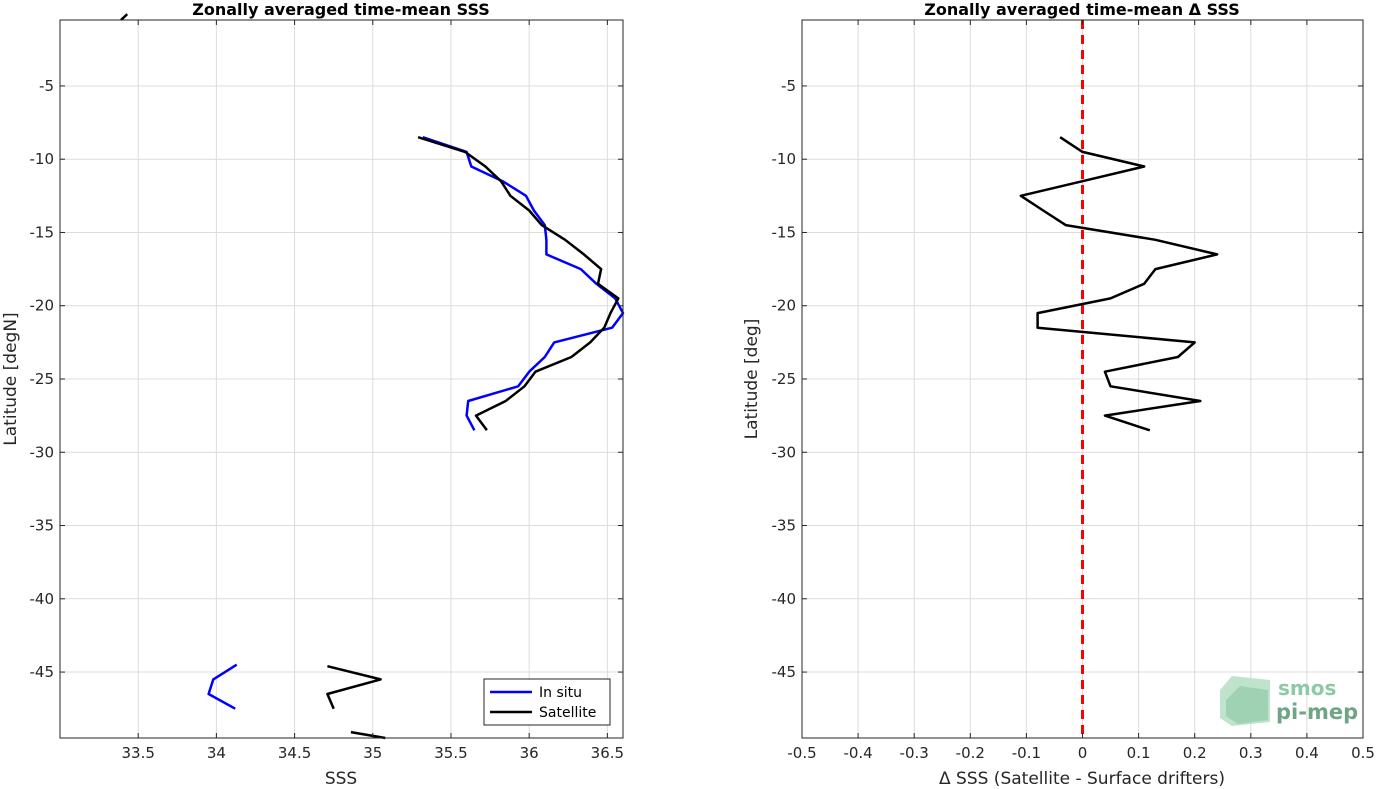 This screenshot has width=1376, height=789. Describe the element at coordinates (914, 753) in the screenshot. I see `right-x-tick-label: -0.3` at that location.